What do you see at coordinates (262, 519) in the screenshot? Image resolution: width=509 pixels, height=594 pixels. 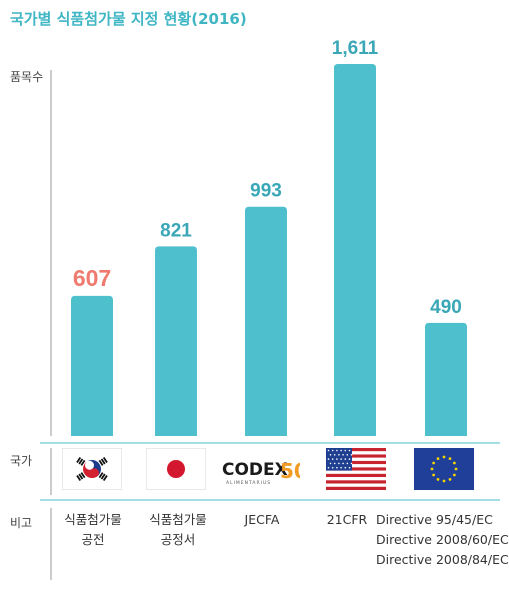 I see `remark-jecfa: JECFA` at bounding box center [262, 519].